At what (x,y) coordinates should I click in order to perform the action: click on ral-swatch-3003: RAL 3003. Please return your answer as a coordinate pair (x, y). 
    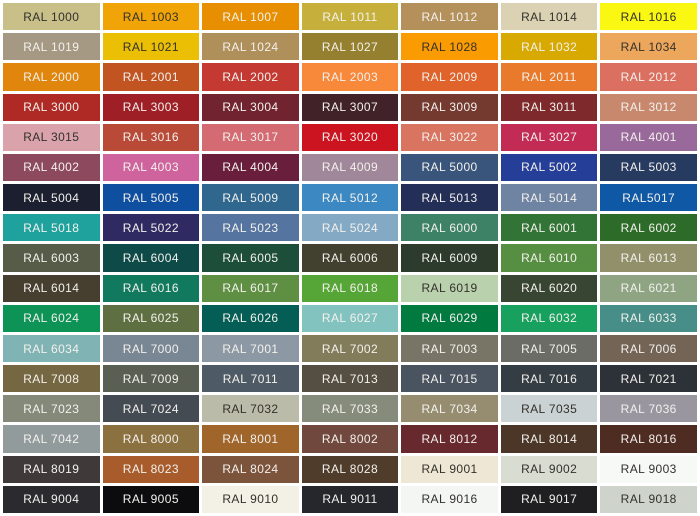
    Looking at the image, I should click on (151, 107).